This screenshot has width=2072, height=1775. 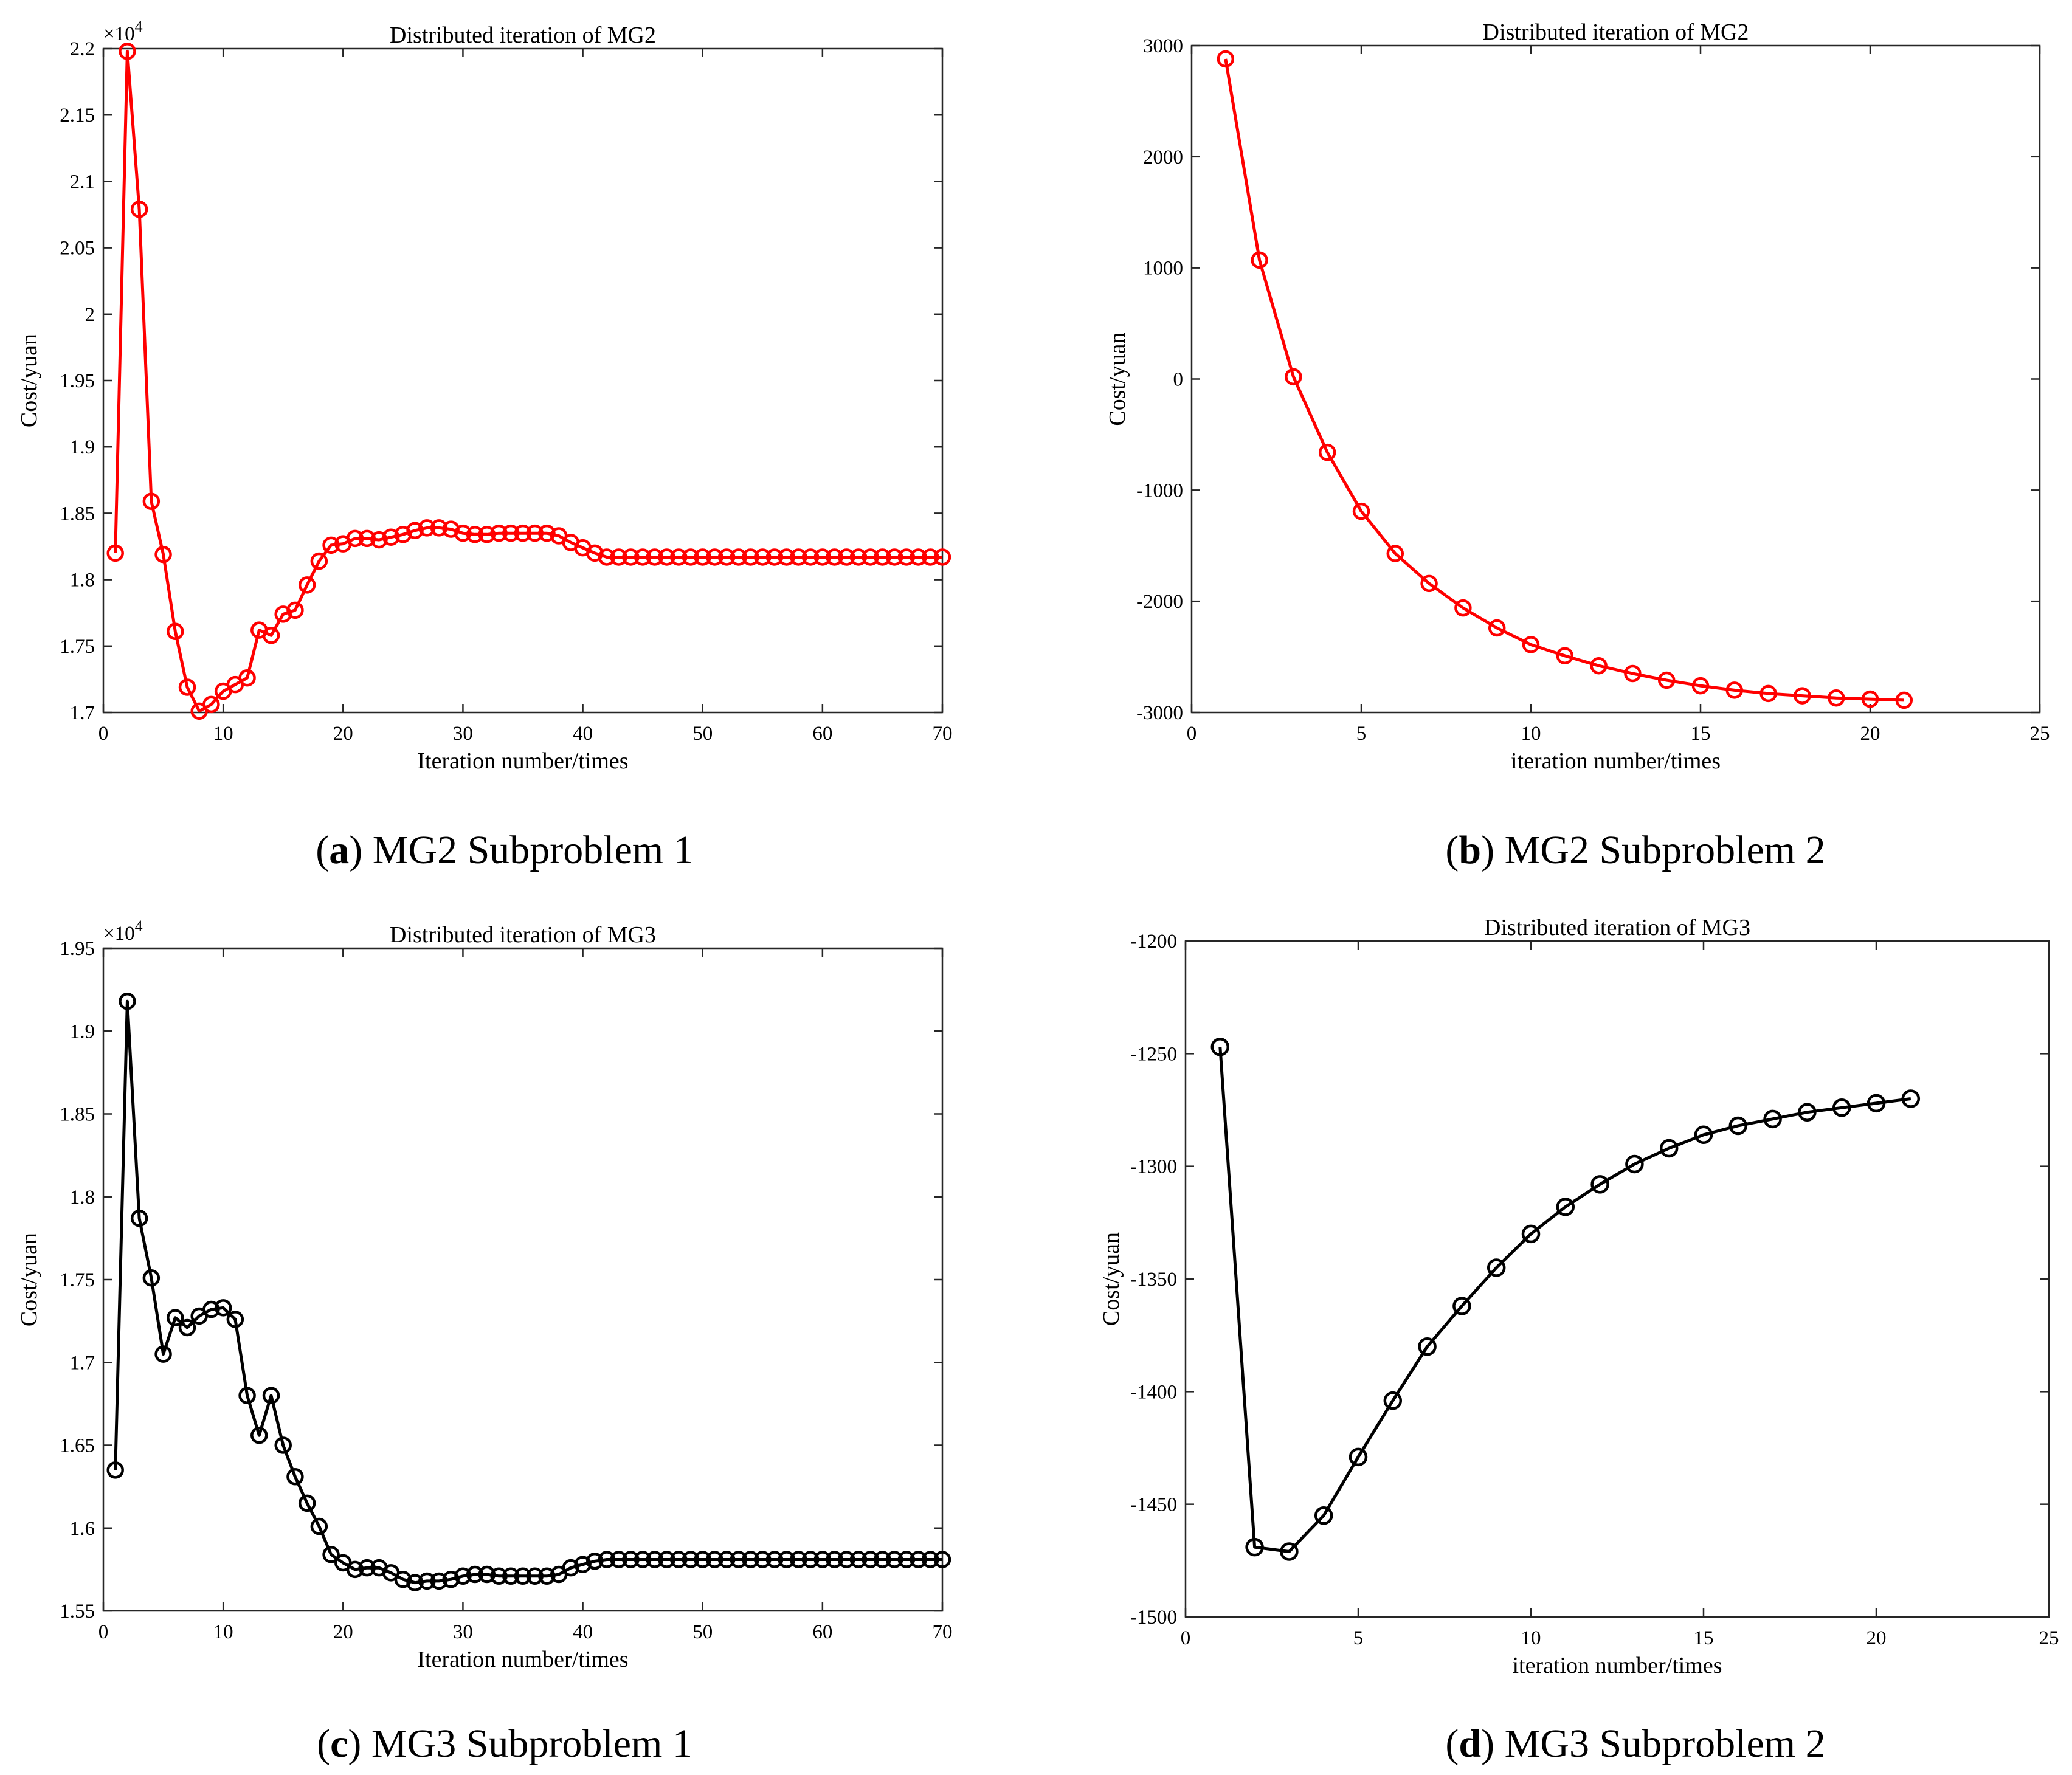 What do you see at coordinates (1159, 491) in the screenshot?
I see `y-tick-label: -1000` at bounding box center [1159, 491].